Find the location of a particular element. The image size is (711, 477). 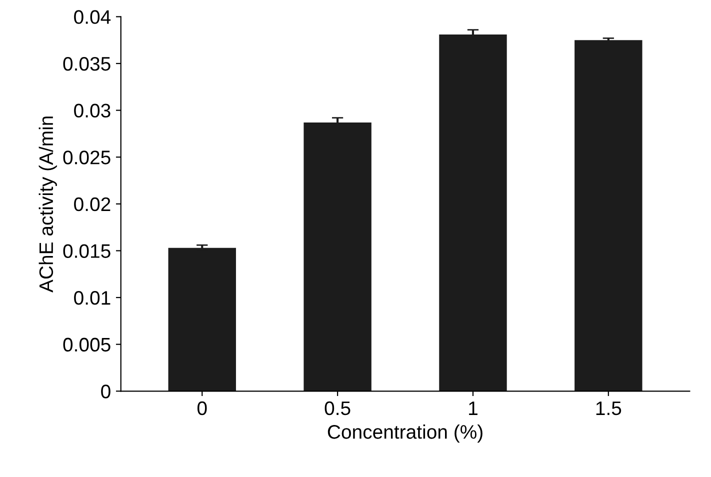

x-tick-label: 0.5 is located at coordinates (337, 408).